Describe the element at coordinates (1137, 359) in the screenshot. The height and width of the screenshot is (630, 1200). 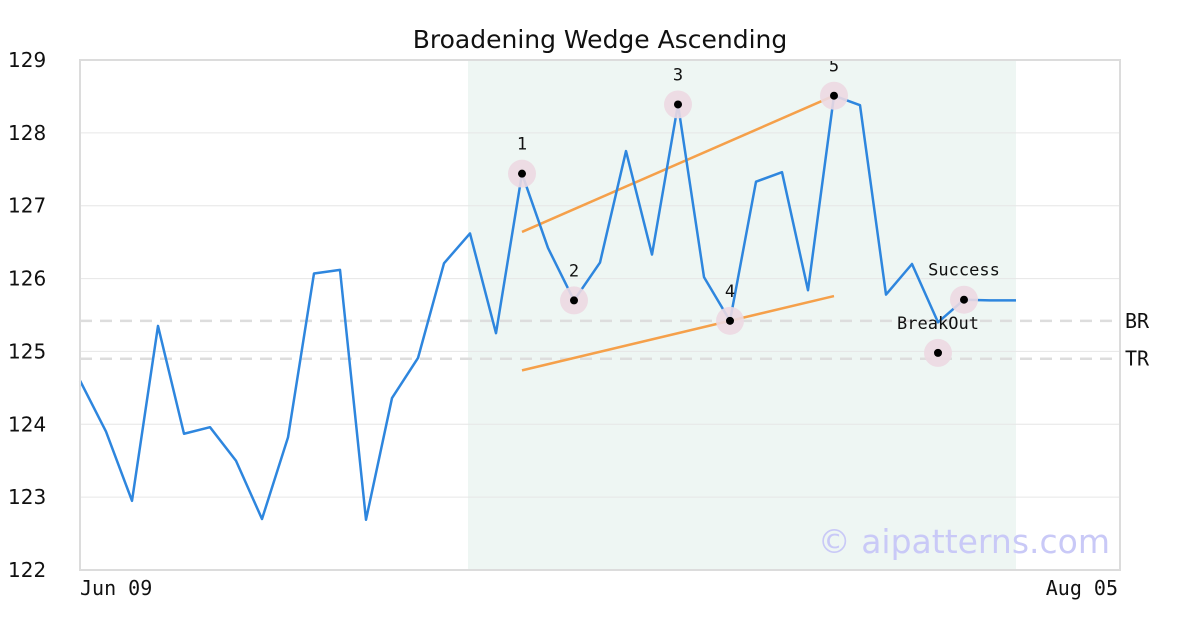
I see `reference-label-tr: TR` at that location.